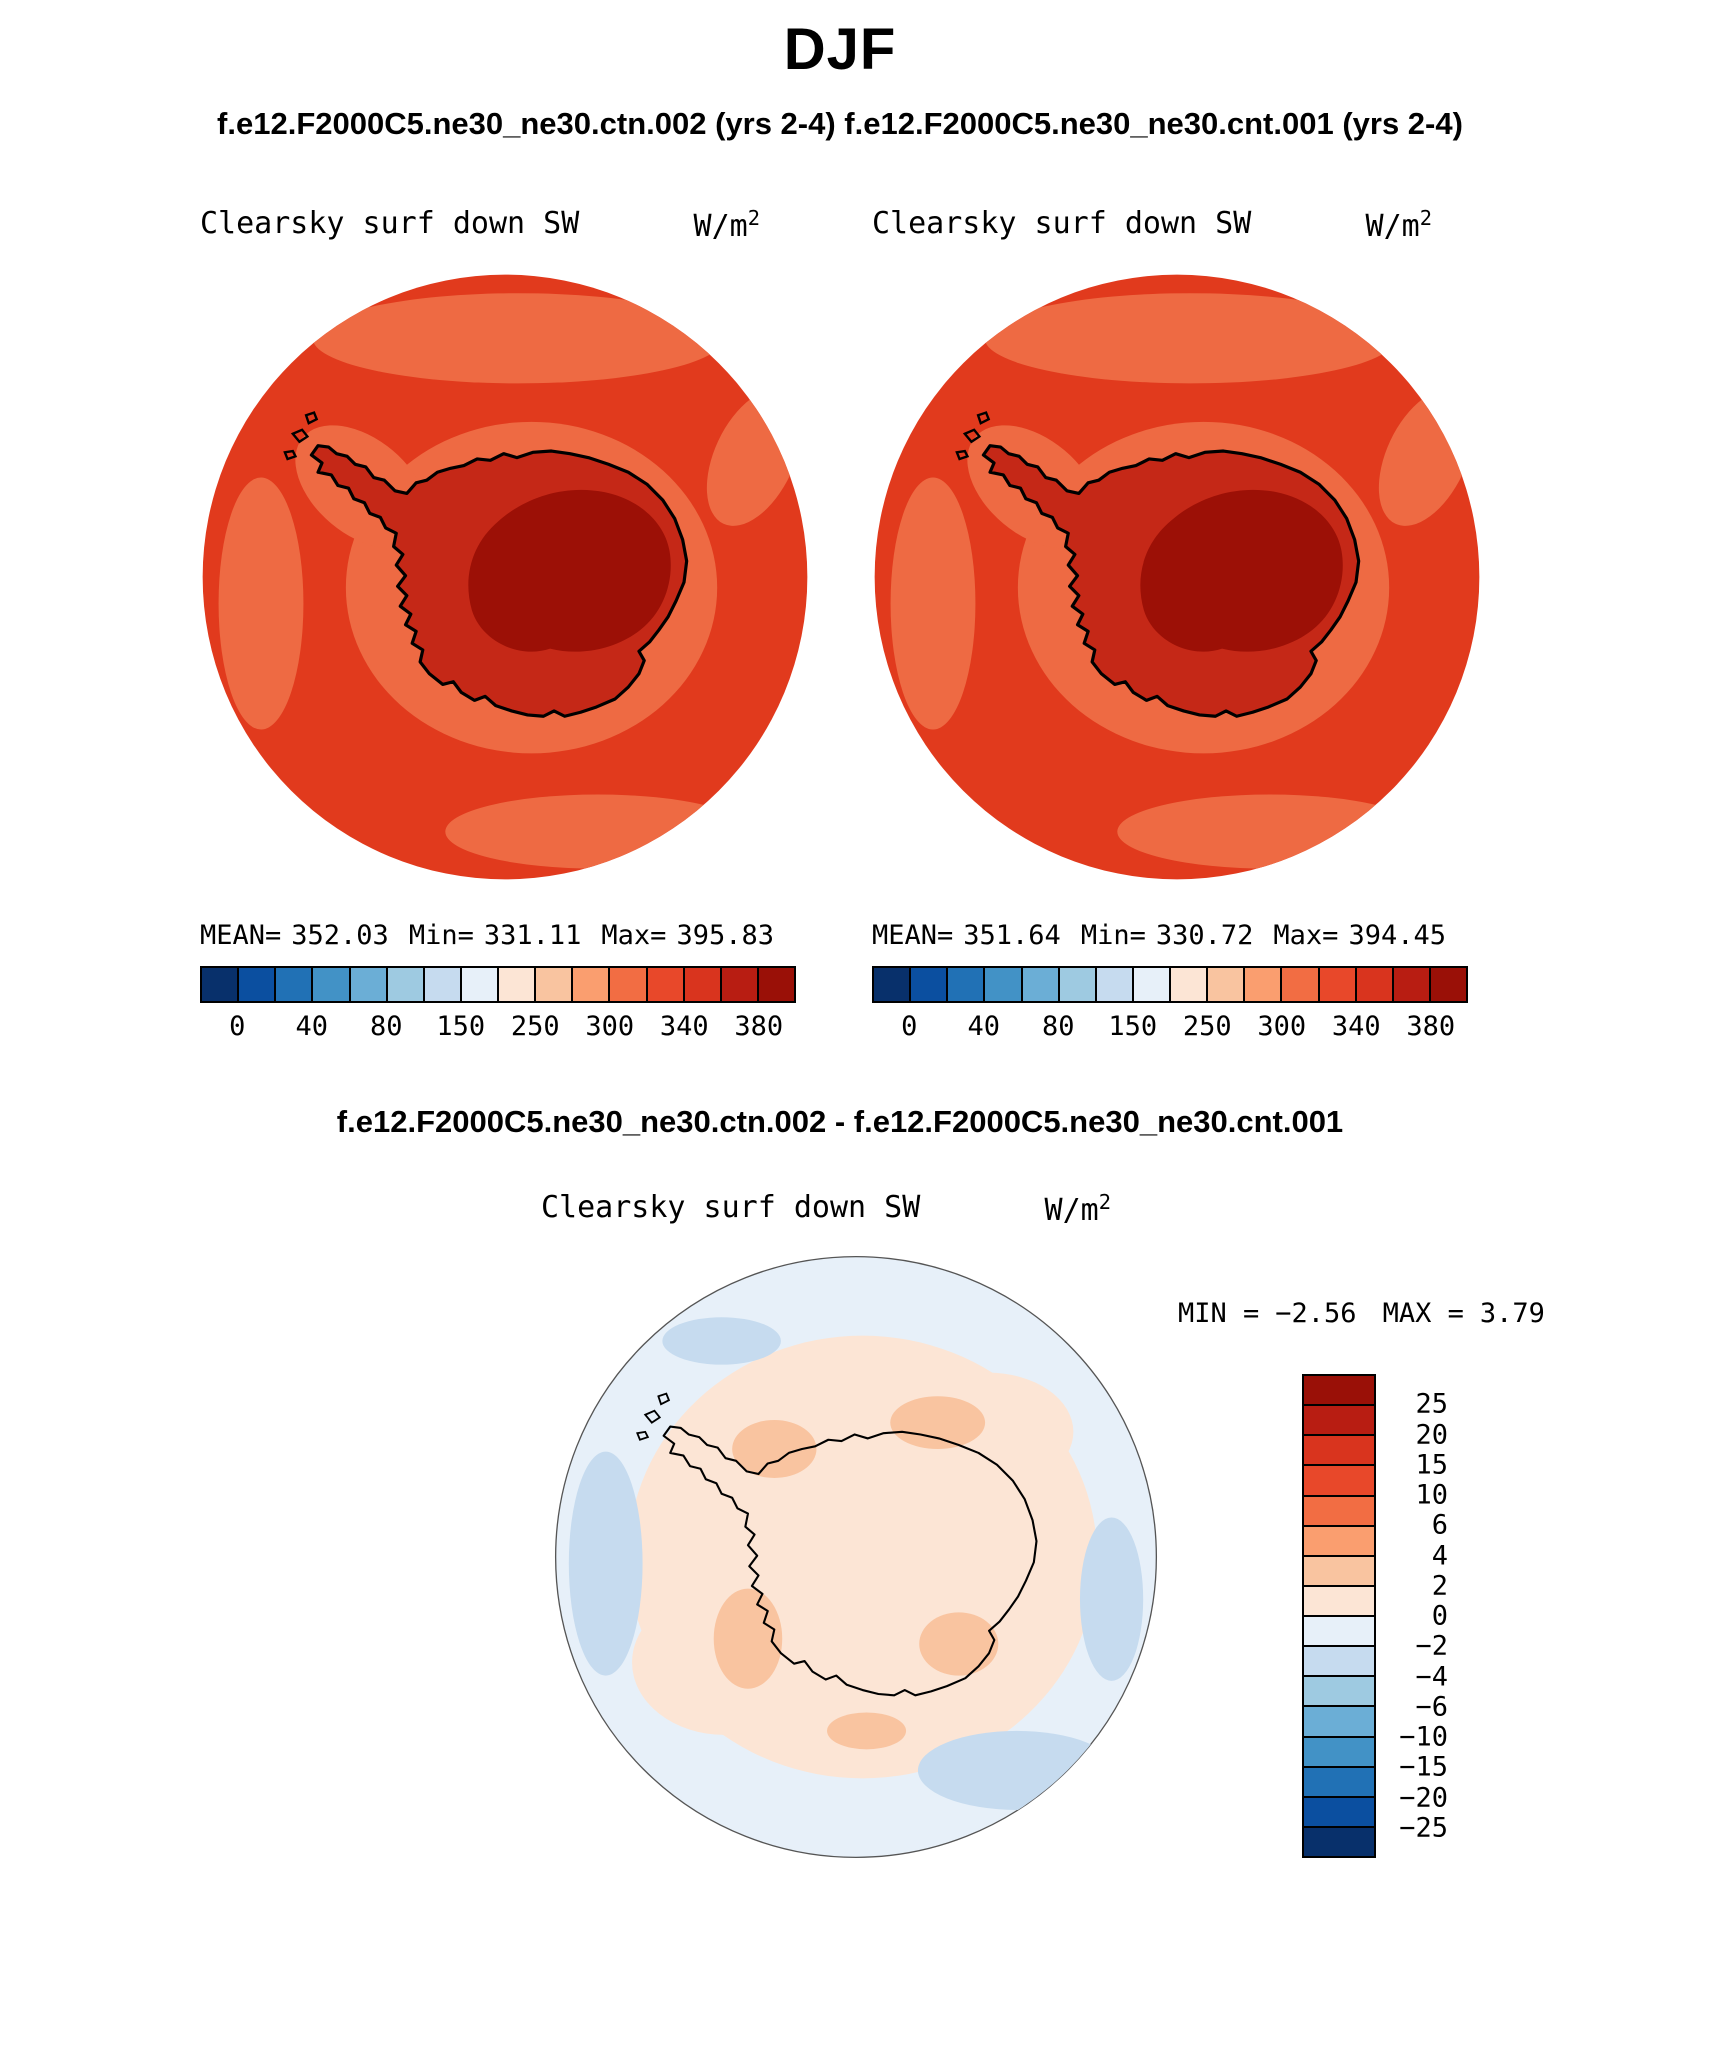  I want to click on colorbar-diff: 25 20 15 10 6 4 2 0 −2 −4 −6 −10 −15 −20 −25, so click(1375, 1616).